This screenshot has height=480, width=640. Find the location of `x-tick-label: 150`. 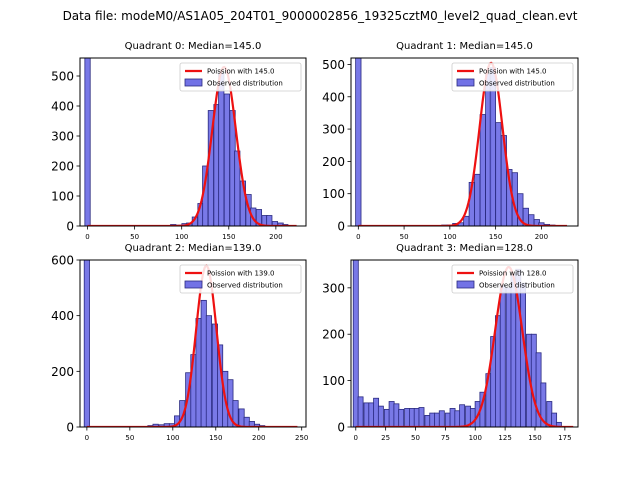

x-tick-label: 150 is located at coordinates (495, 237).